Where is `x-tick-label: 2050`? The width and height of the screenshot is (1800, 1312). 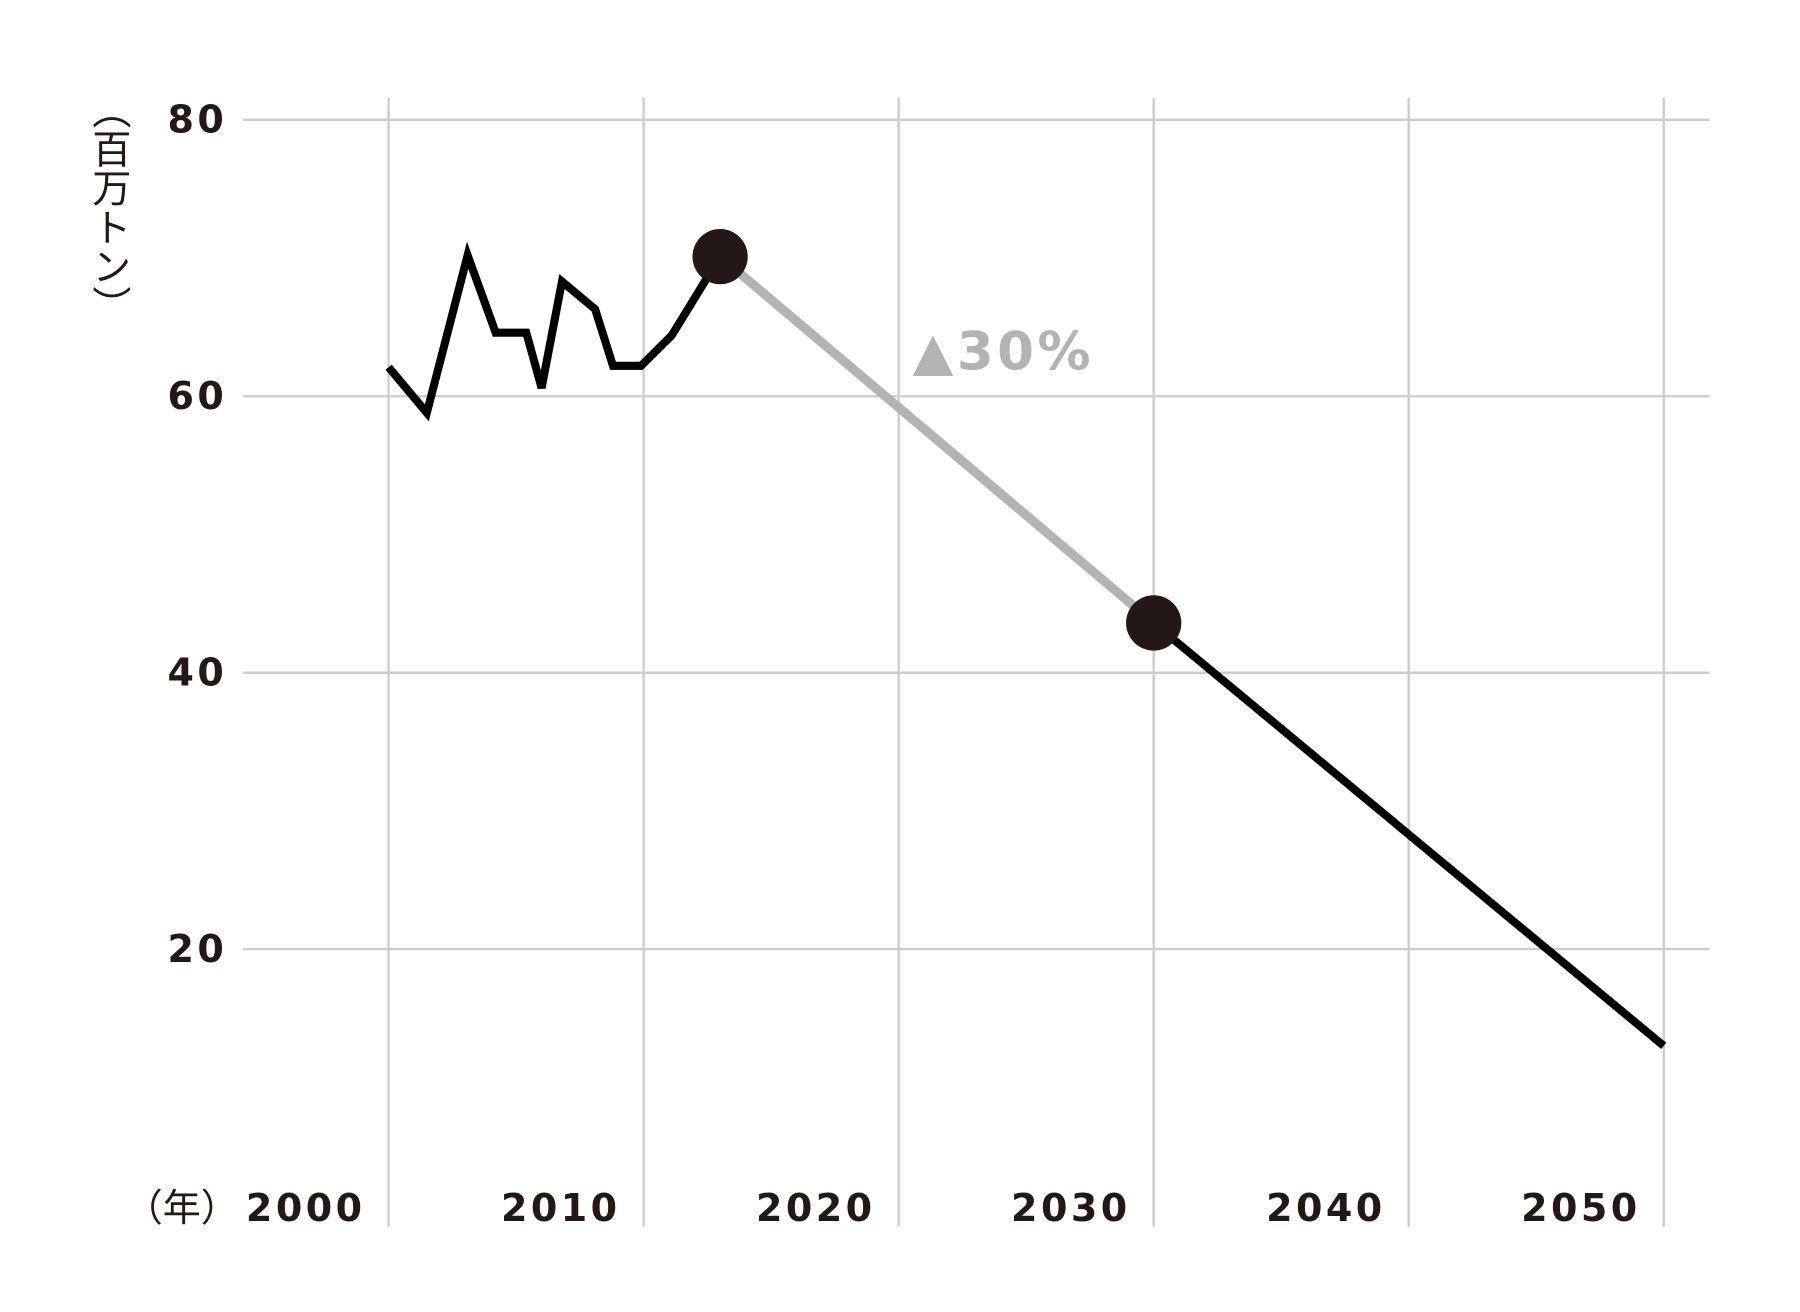 x-tick-label: 2050 is located at coordinates (1581, 1208).